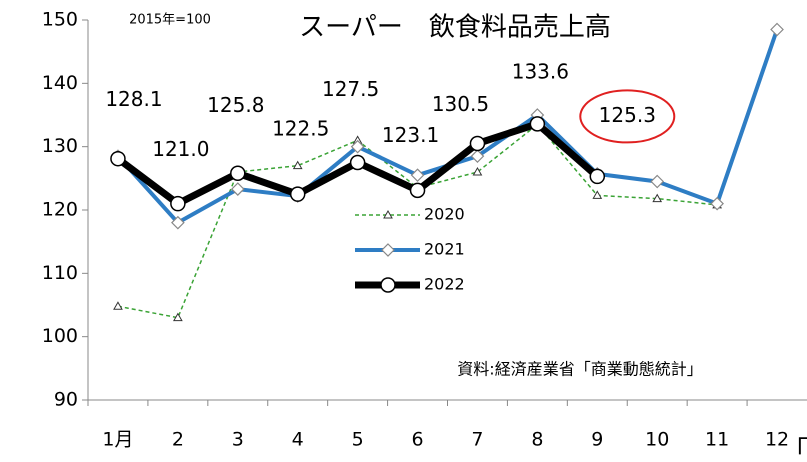 The width and height of the screenshot is (807, 462). What do you see at coordinates (444, 249) in the screenshot?
I see `legend-label: 2021` at bounding box center [444, 249].